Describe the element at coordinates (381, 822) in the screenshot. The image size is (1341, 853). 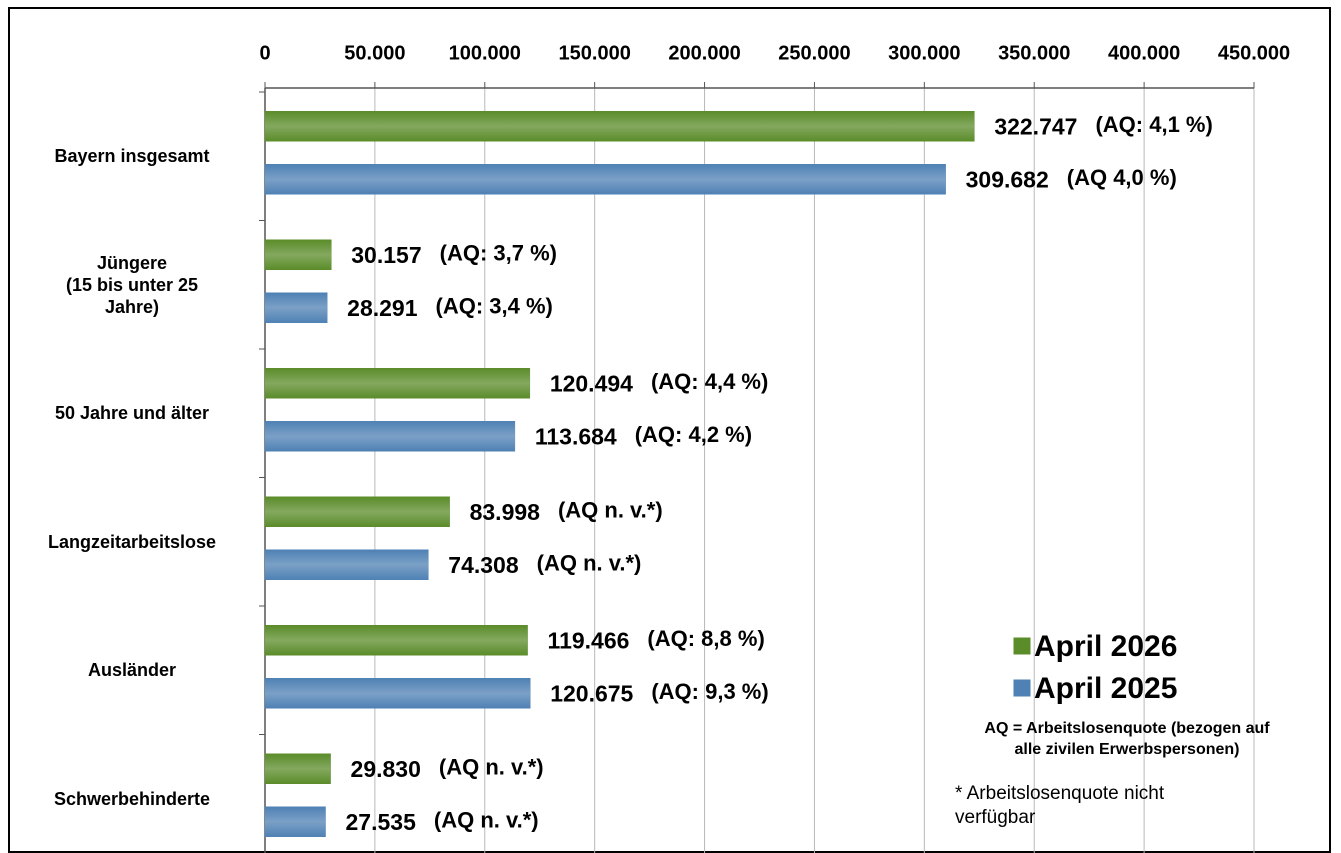
I see `data-label: 27.535` at that location.